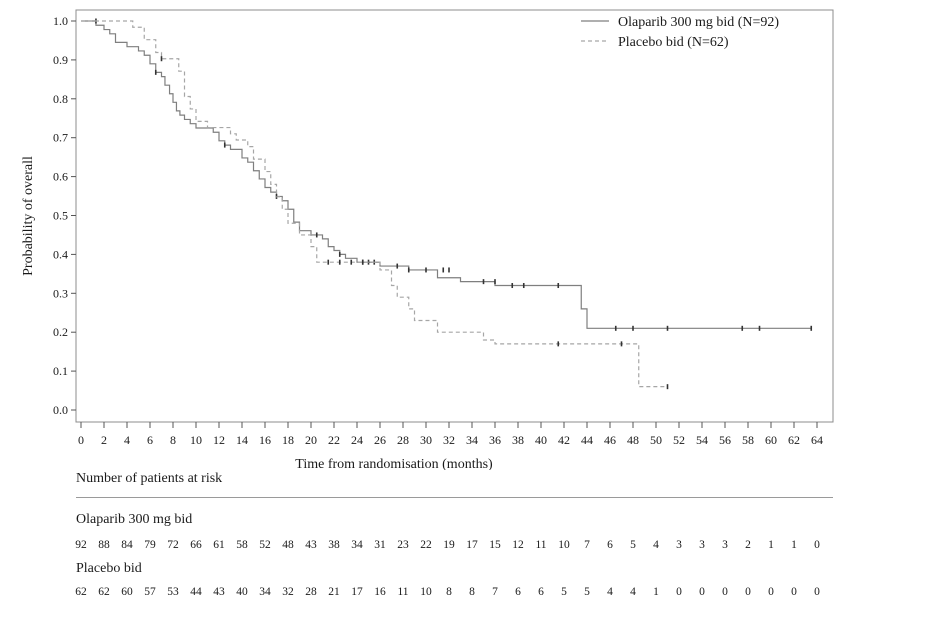  Describe the element at coordinates (702, 440) in the screenshot. I see `x-tick-label: 54` at that location.